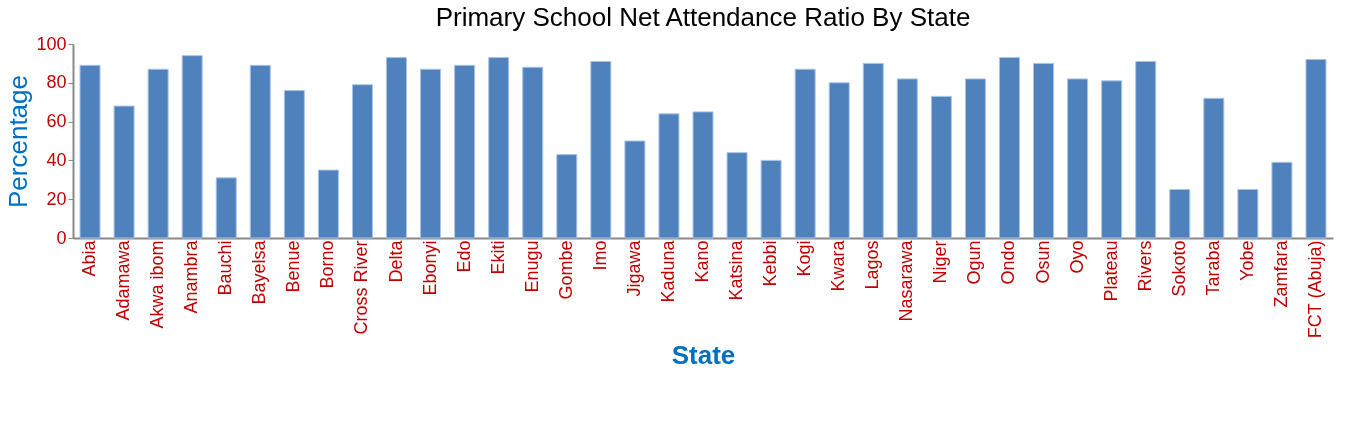 The height and width of the screenshot is (431, 1369). Describe the element at coordinates (1314, 289) in the screenshot. I see `x-tick-label: FCT (Abuja)` at that location.